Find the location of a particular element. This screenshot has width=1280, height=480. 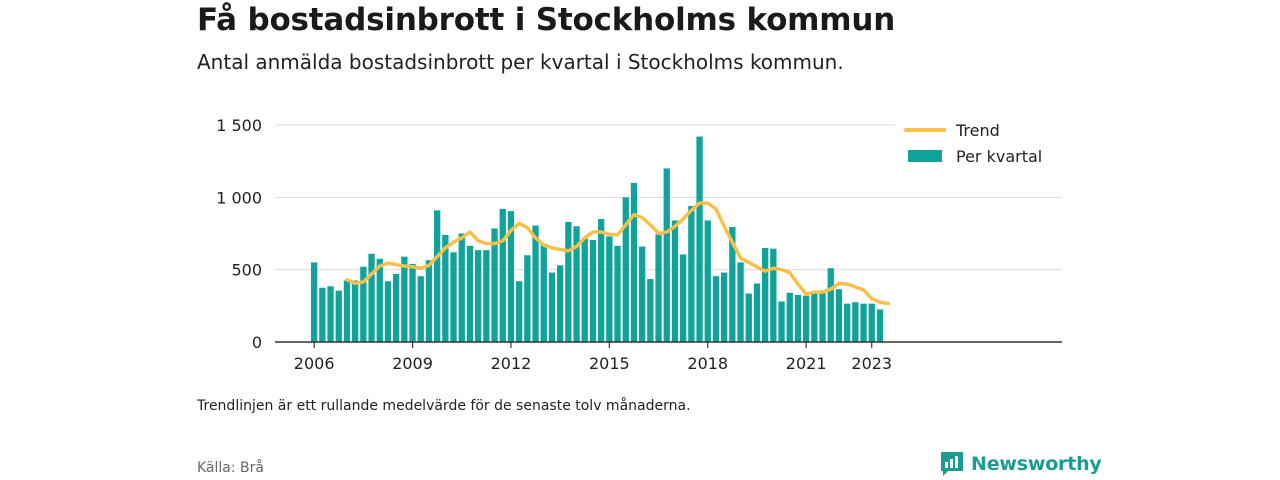

trend-line is located at coordinates (617, 253).